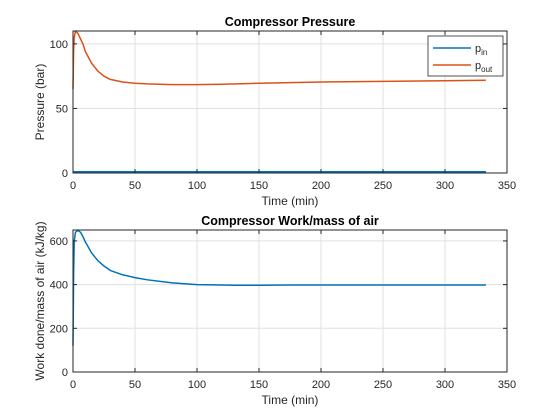 Image resolution: width=560 pixels, height=420 pixels. What do you see at coordinates (62, 109) in the screenshot?
I see `y-tick-label: 50` at bounding box center [62, 109].